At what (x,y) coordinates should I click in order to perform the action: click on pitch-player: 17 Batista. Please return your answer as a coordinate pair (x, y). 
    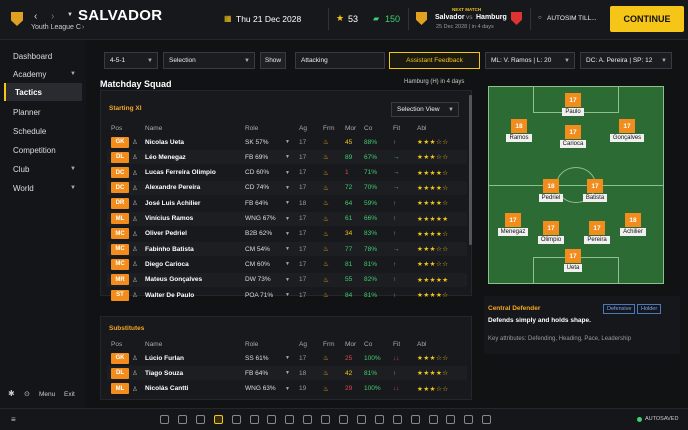
    Looking at the image, I should click on (595, 190).